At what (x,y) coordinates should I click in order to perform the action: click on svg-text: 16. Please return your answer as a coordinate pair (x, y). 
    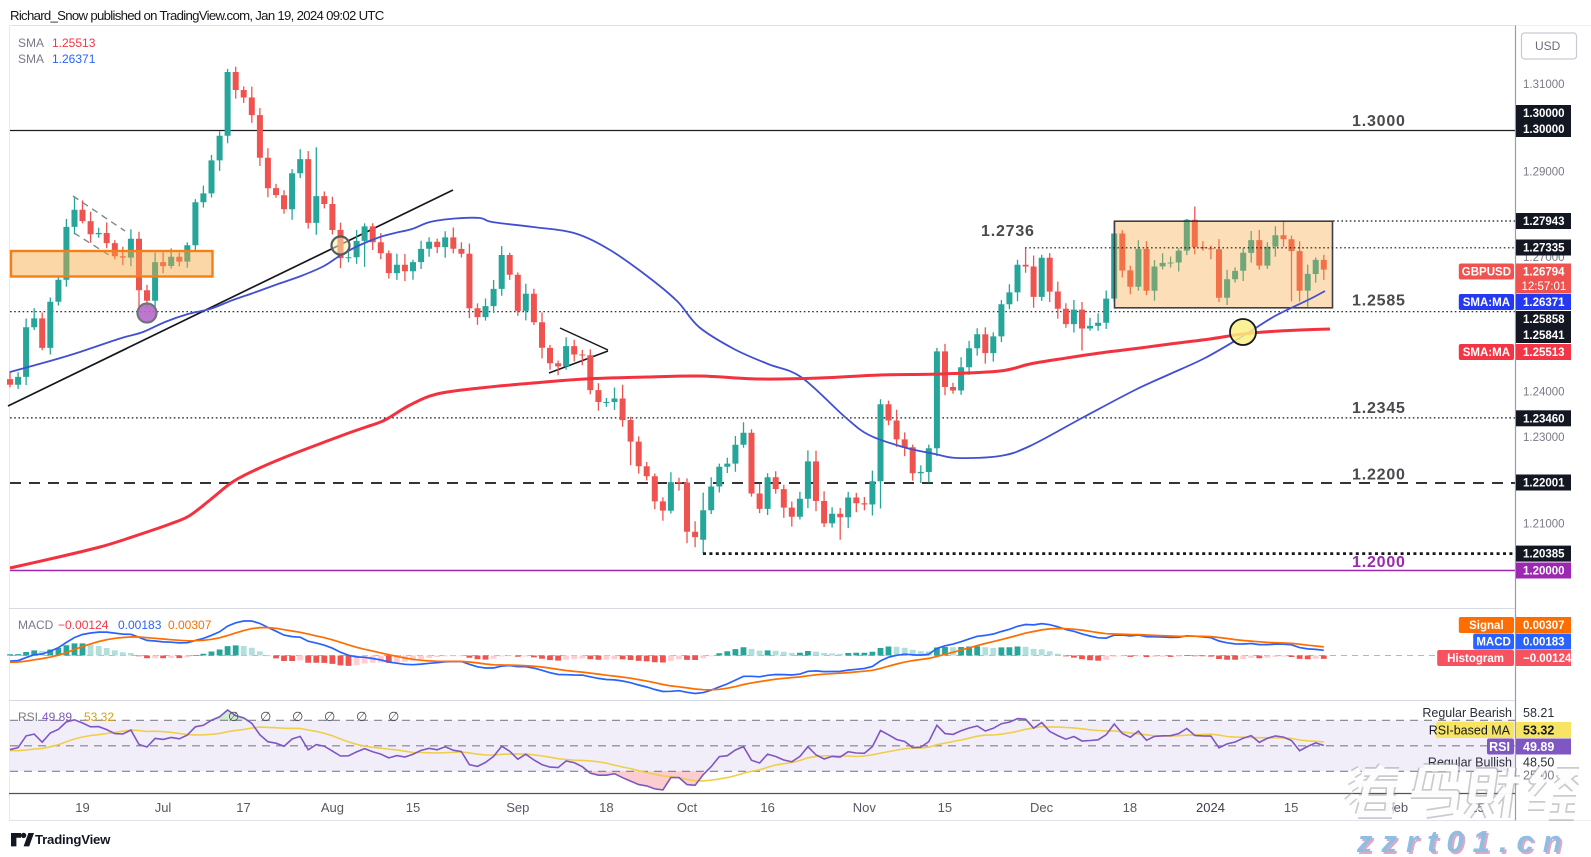
    Looking at the image, I should click on (767, 807).